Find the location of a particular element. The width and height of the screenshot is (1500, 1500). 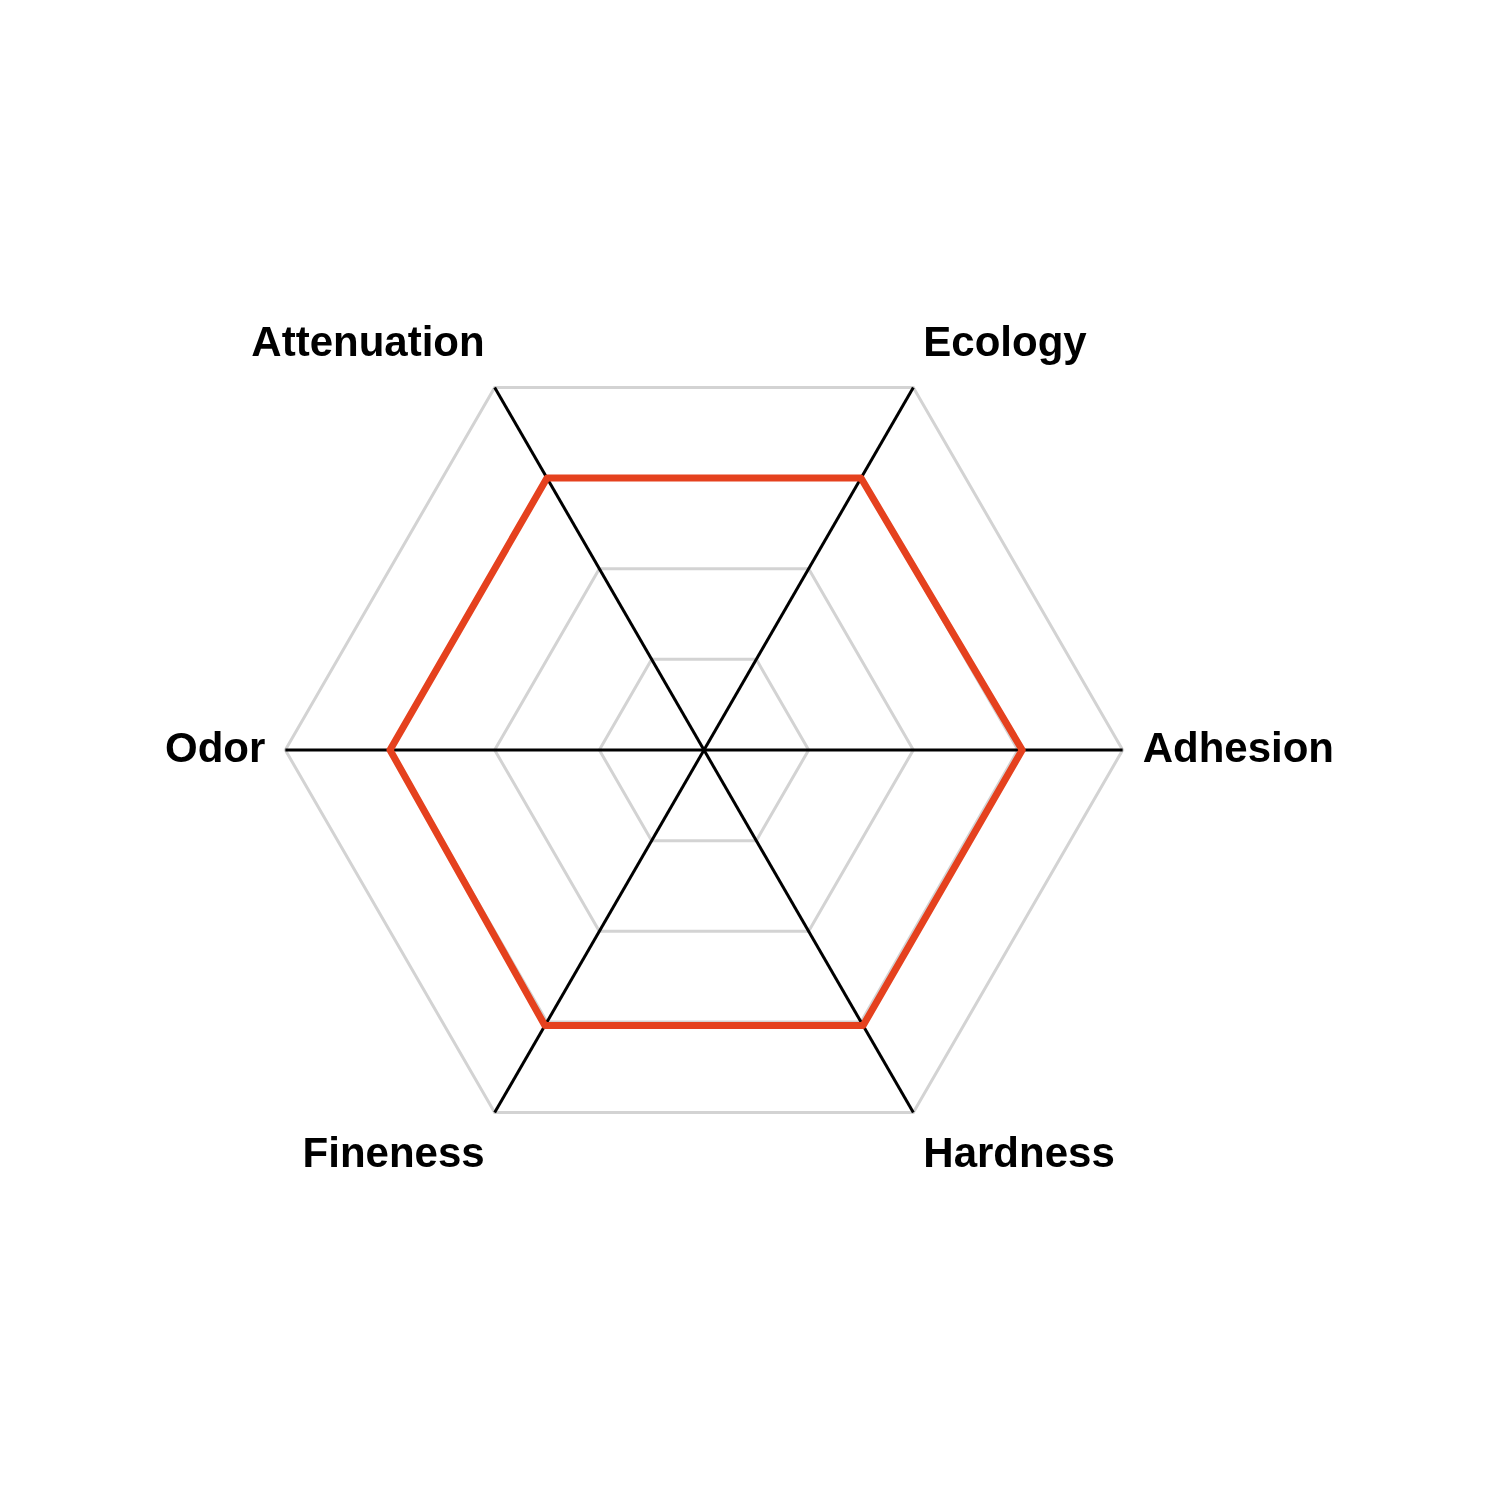

spoke-label: Fineness is located at coordinates (393, 1152).